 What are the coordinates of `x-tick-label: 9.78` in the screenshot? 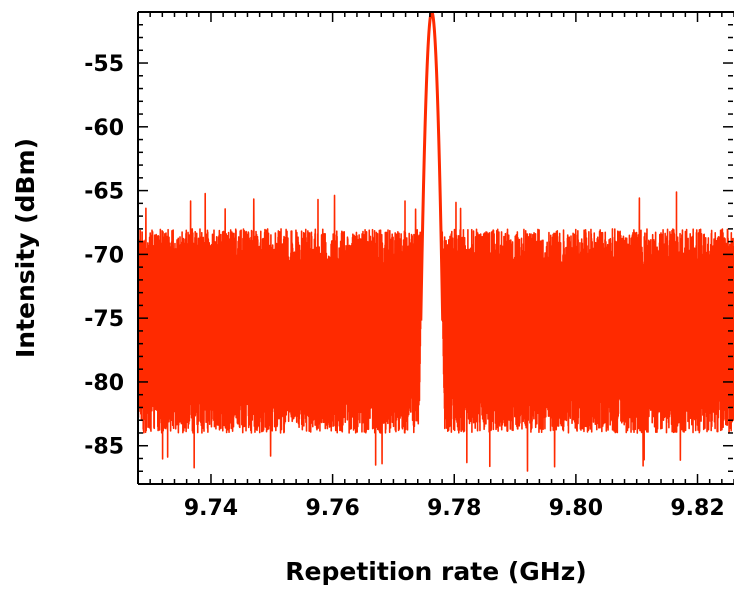 It's located at (454, 508).